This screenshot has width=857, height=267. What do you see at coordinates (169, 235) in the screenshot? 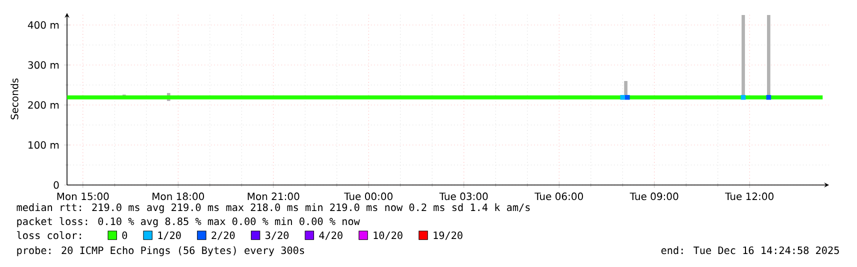
I see `legend-label: 1/20` at bounding box center [169, 235].